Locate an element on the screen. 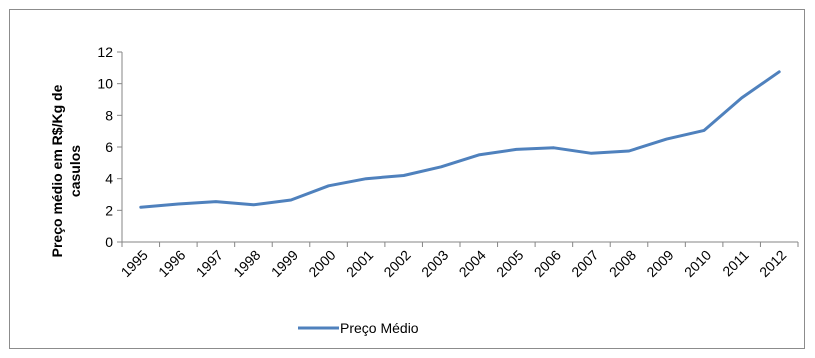 The width and height of the screenshot is (815, 358). x-tick-label: 1995 is located at coordinates (134, 263).